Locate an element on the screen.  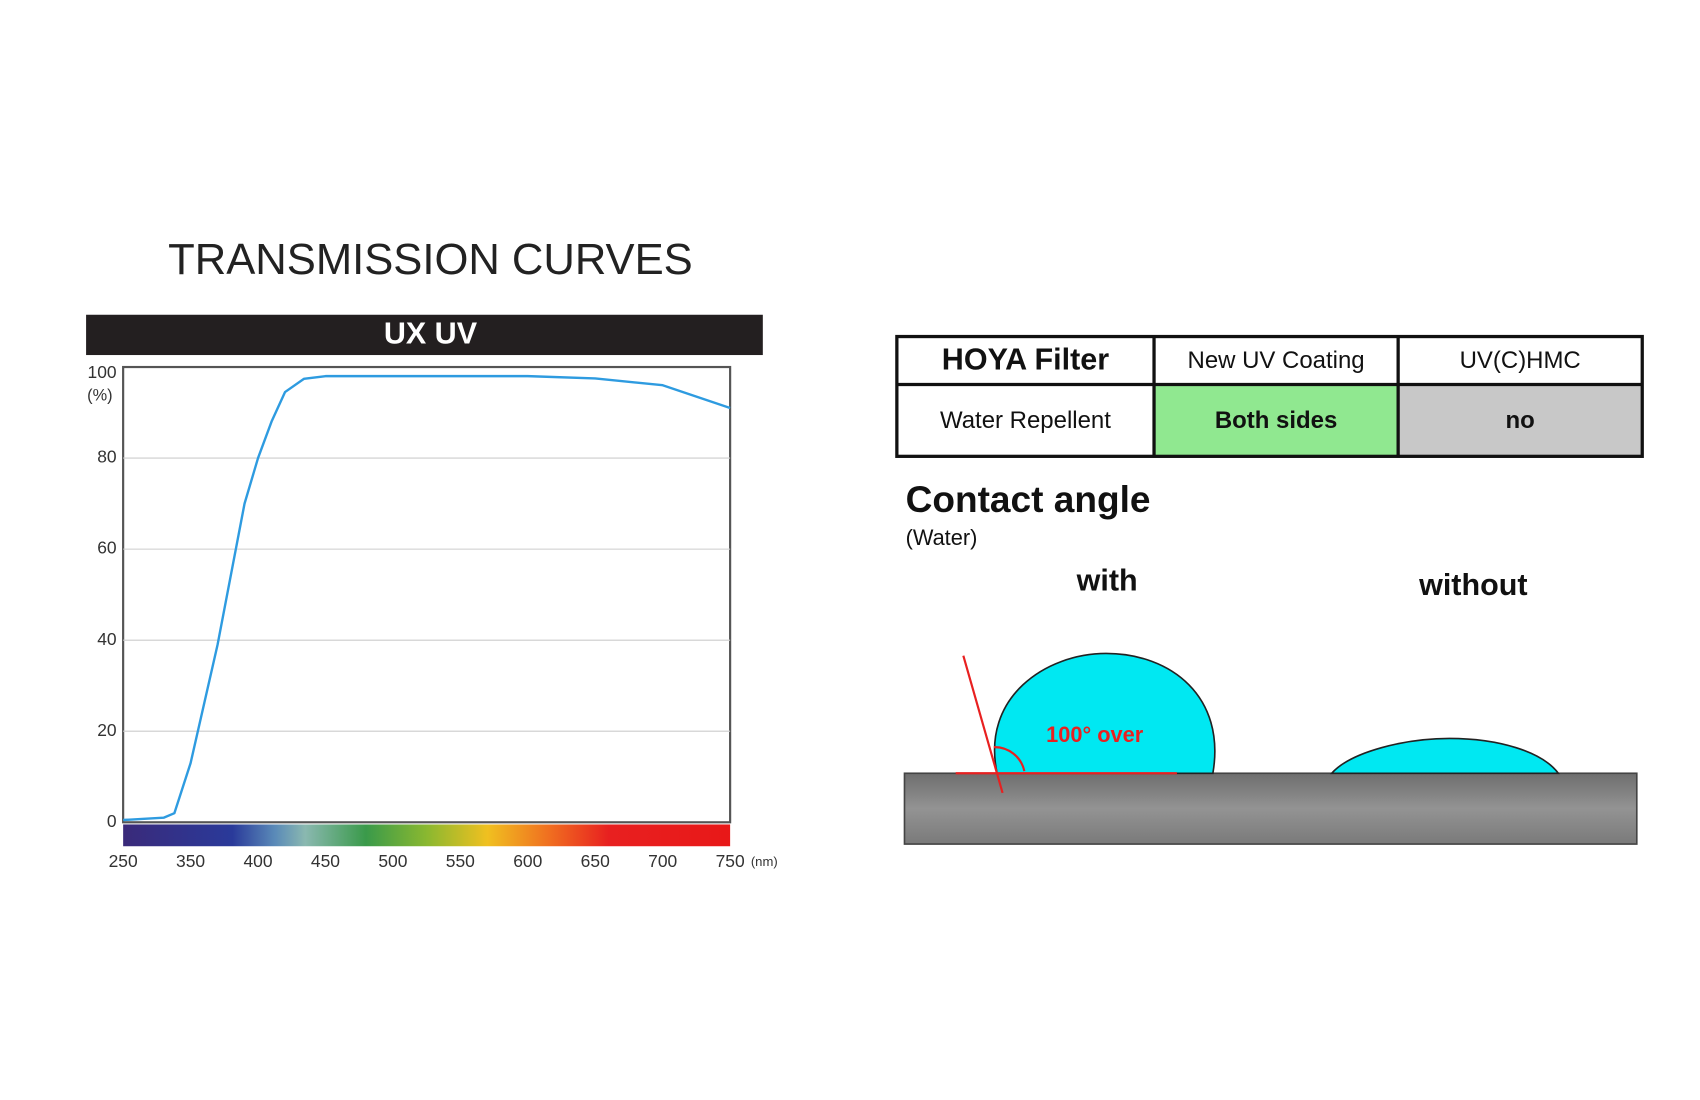
table-header: UV(C)HMC is located at coordinates (1520, 360).